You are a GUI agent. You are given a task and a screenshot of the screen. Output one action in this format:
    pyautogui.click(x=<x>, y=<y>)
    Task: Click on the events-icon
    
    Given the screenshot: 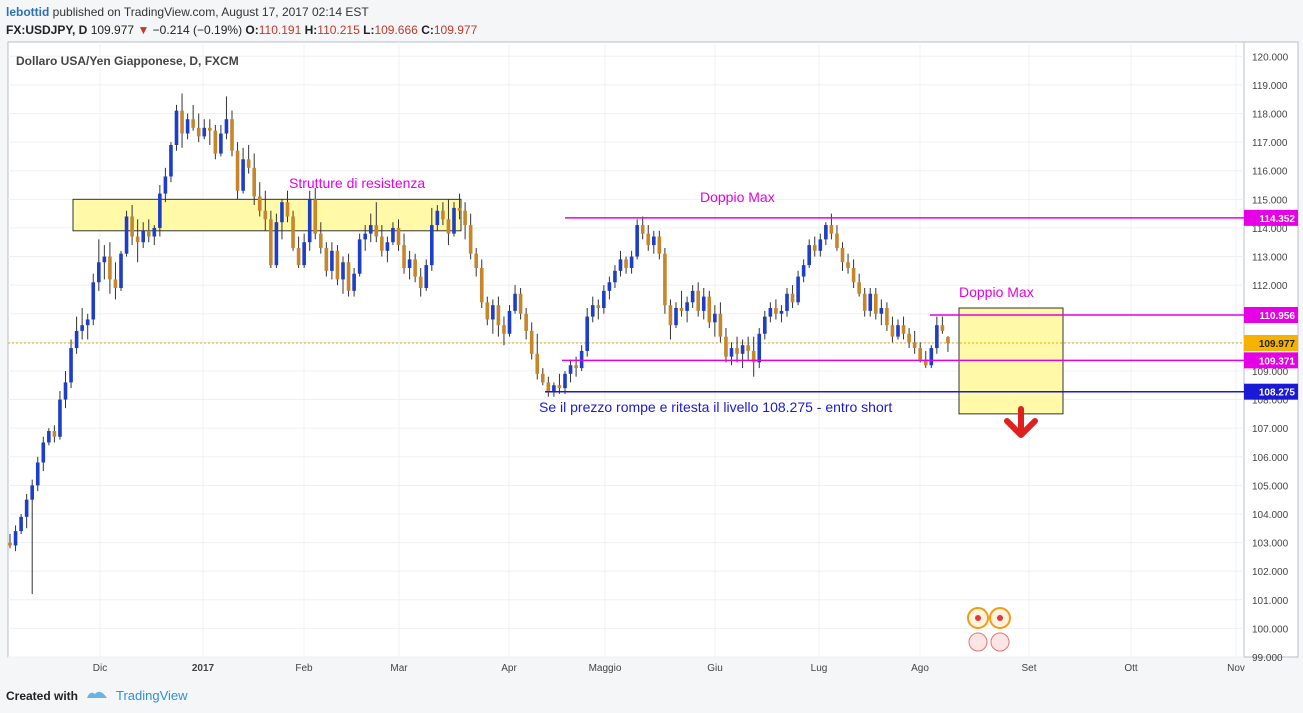 What is the action you would take?
    pyautogui.click(x=989, y=629)
    